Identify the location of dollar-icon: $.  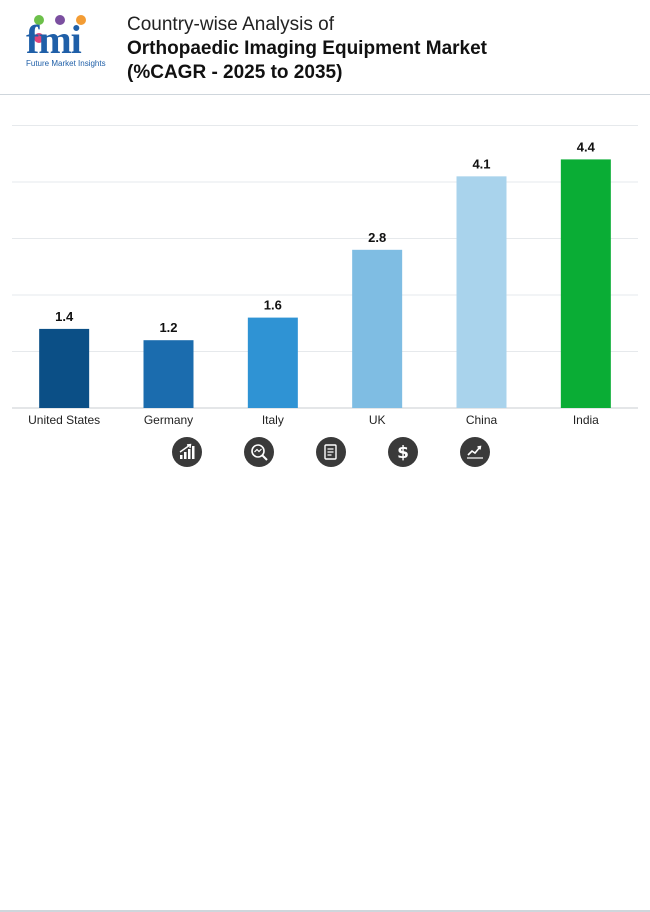
(403, 452).